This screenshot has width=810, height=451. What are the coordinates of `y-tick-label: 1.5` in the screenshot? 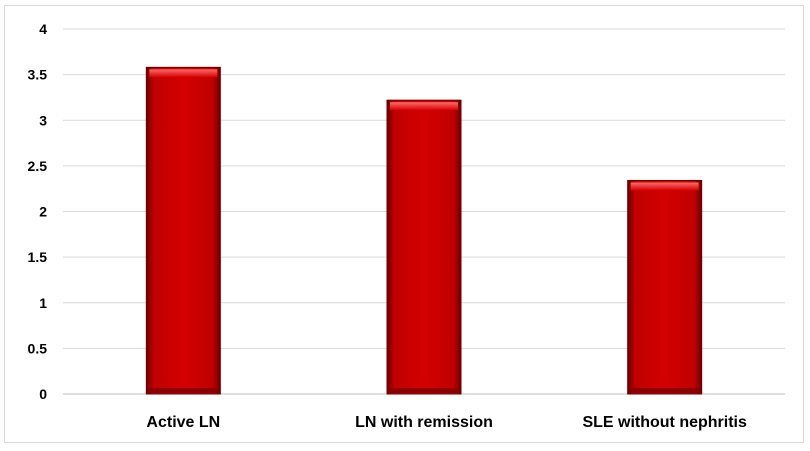 It's located at (38, 257).